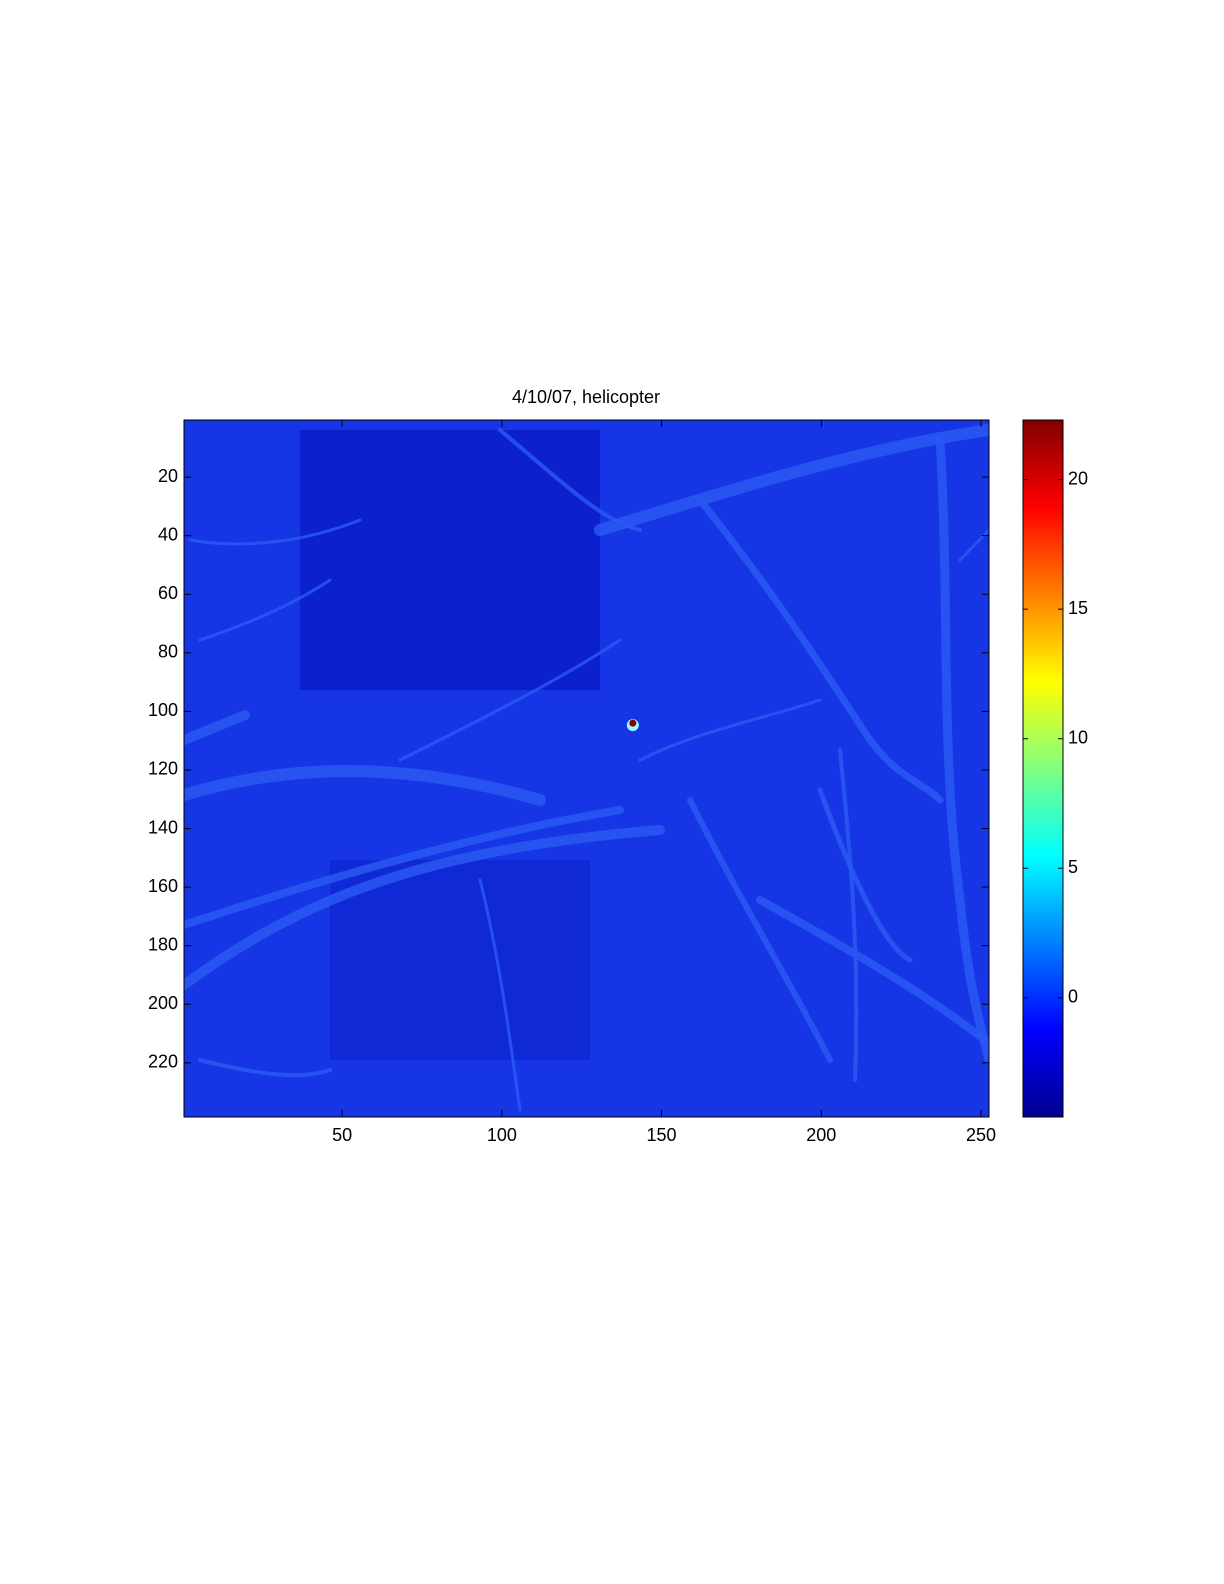 Image resolution: width=1224 pixels, height=1584 pixels. What do you see at coordinates (163, 769) in the screenshot?
I see `y-tick-label: 120` at bounding box center [163, 769].